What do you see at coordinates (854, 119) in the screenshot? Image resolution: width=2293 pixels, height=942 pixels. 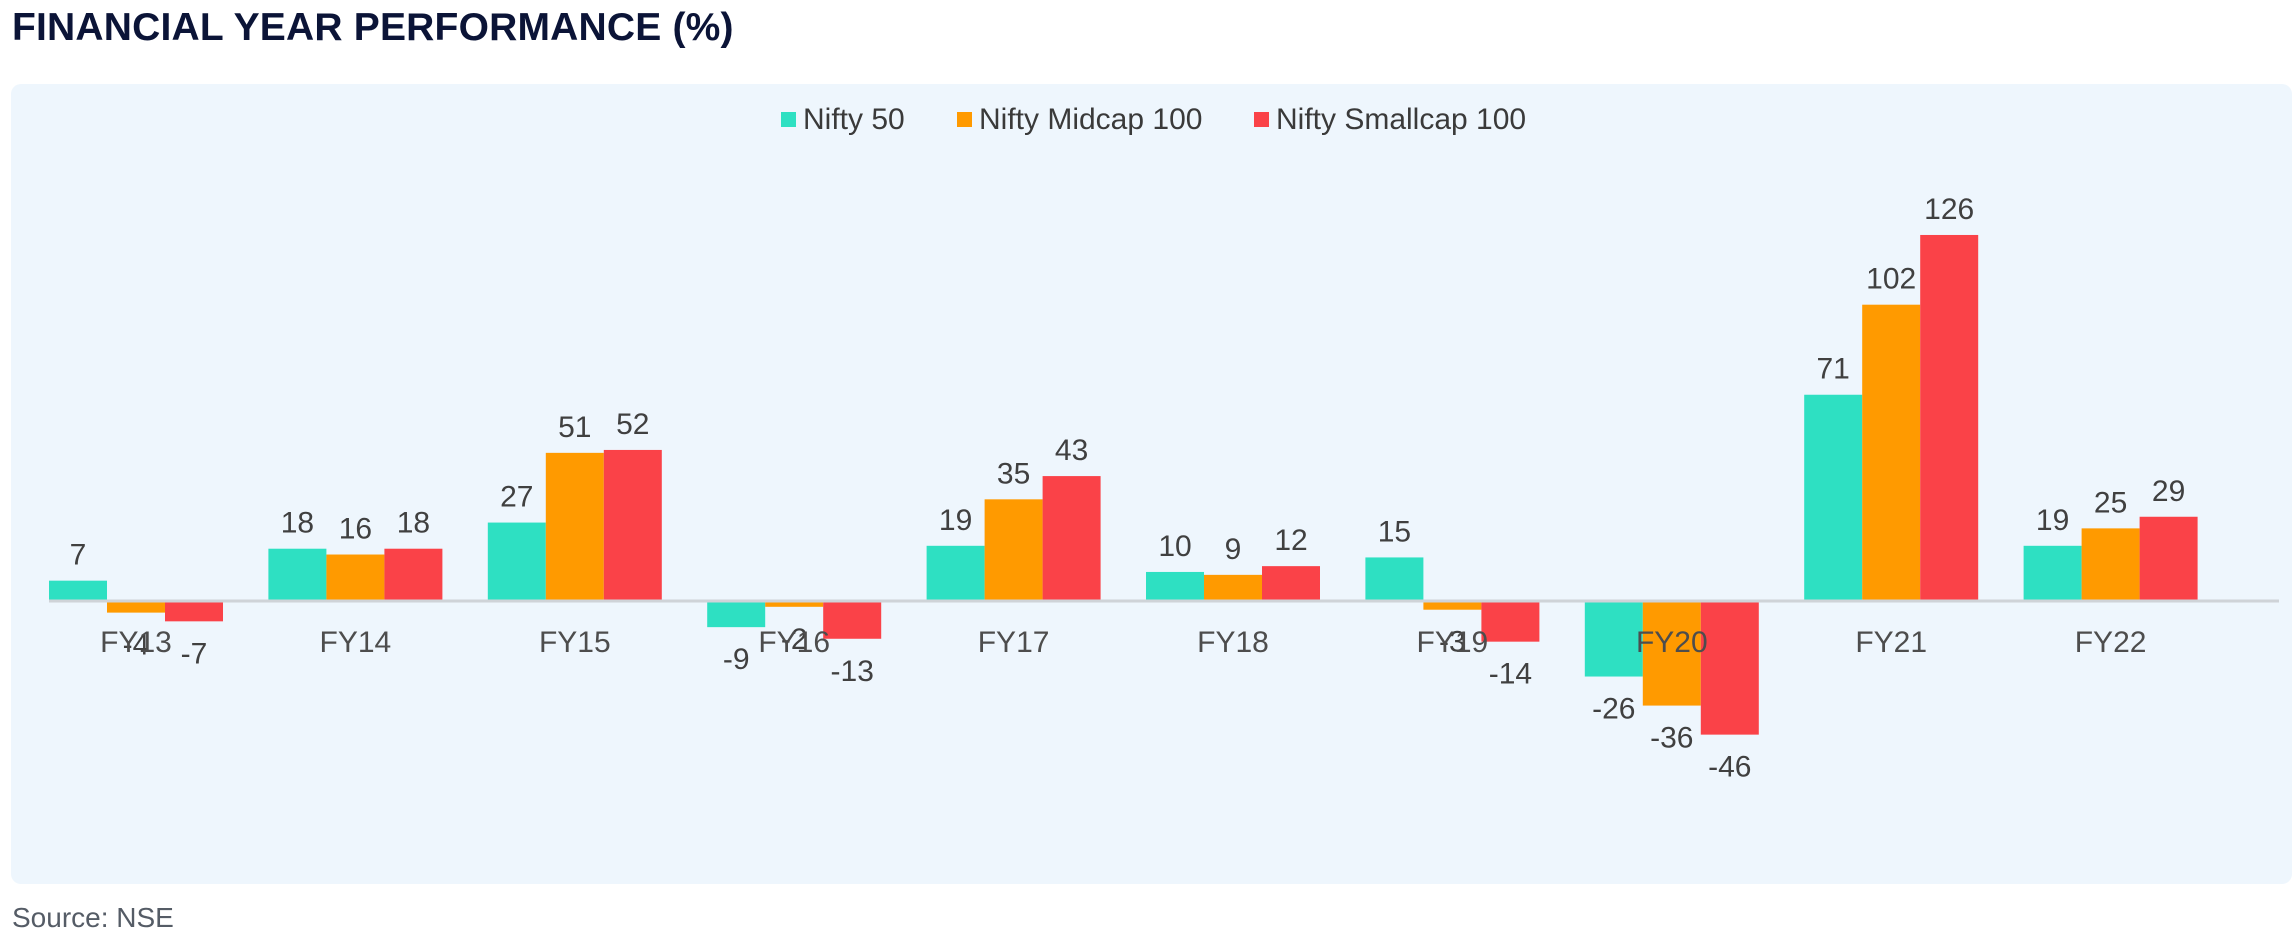 I see `legend-label-series-1: Nifty 50` at bounding box center [854, 119].